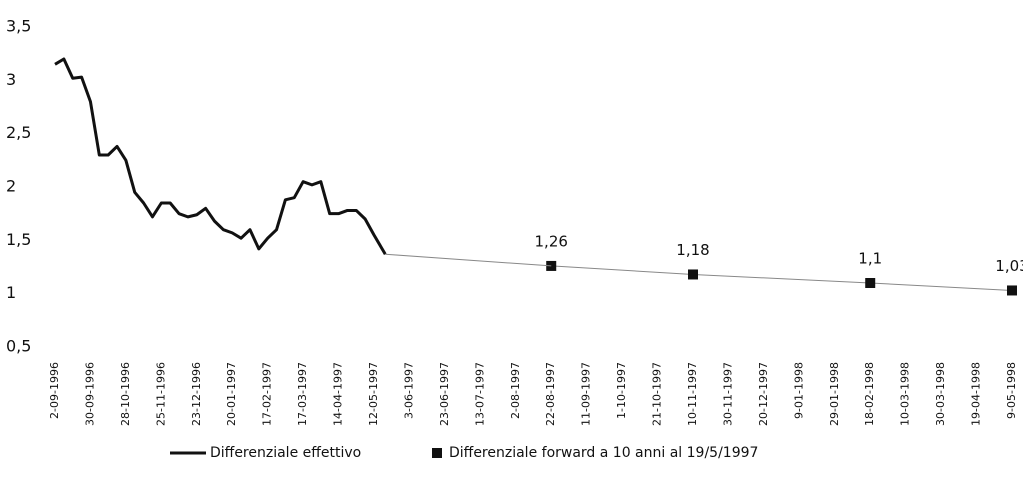 The height and width of the screenshot is (489, 1023). I want to click on x-tick-label: 1-10-1997, so click(621, 390).